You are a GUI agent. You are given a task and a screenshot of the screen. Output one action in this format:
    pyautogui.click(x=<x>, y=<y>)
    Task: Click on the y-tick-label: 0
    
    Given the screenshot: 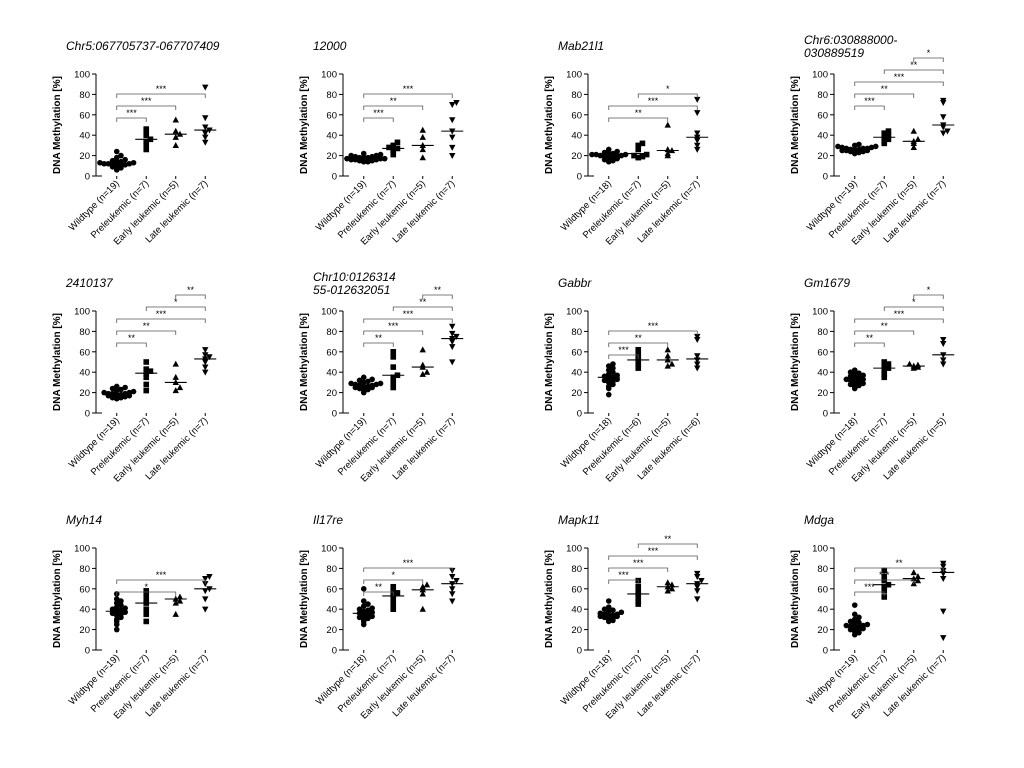 What is the action you would take?
    pyautogui.click(x=579, y=414)
    